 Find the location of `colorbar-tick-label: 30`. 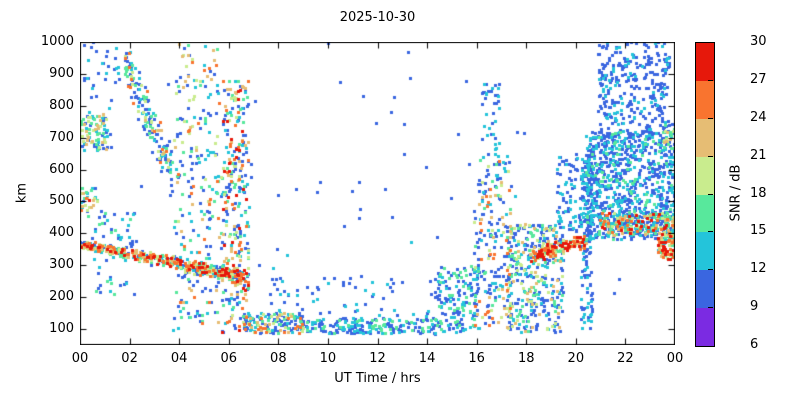

colorbar-tick-label: 30 is located at coordinates (758, 41).